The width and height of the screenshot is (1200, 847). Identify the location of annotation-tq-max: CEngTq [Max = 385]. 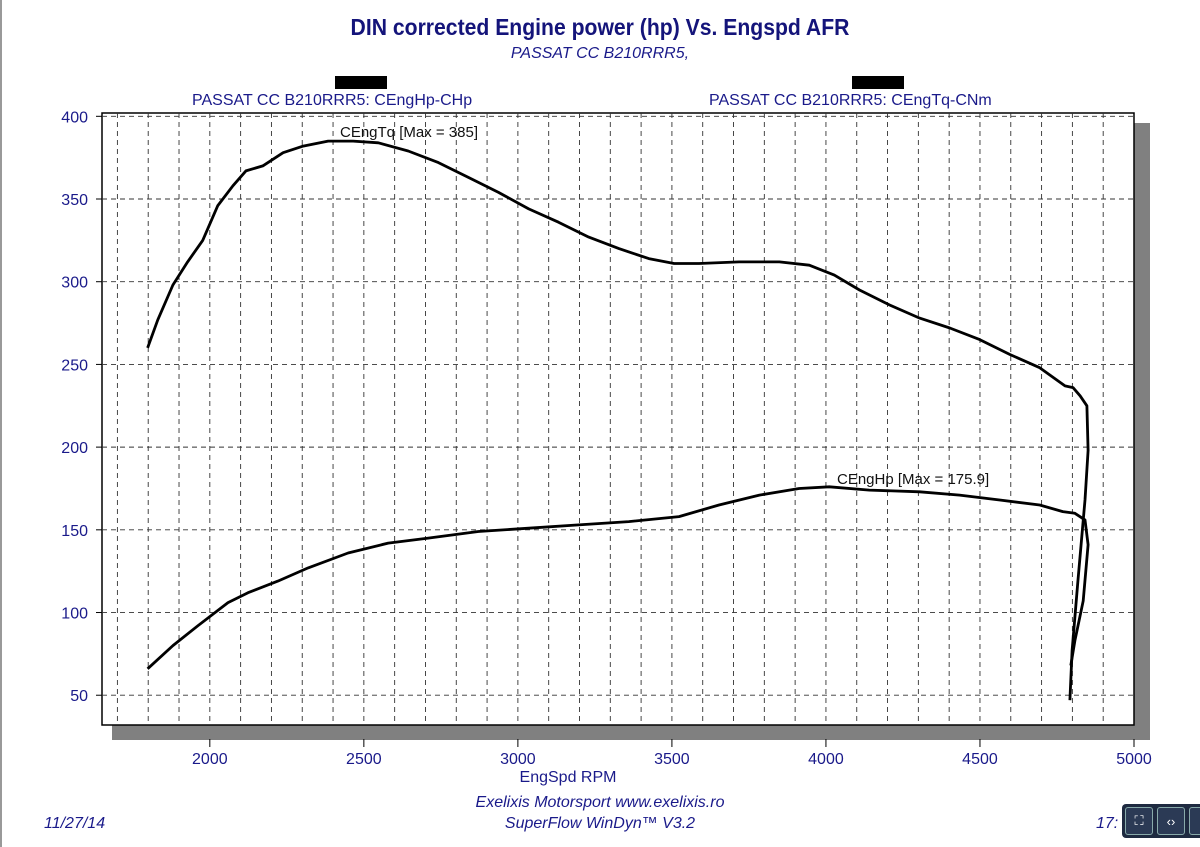
(409, 132).